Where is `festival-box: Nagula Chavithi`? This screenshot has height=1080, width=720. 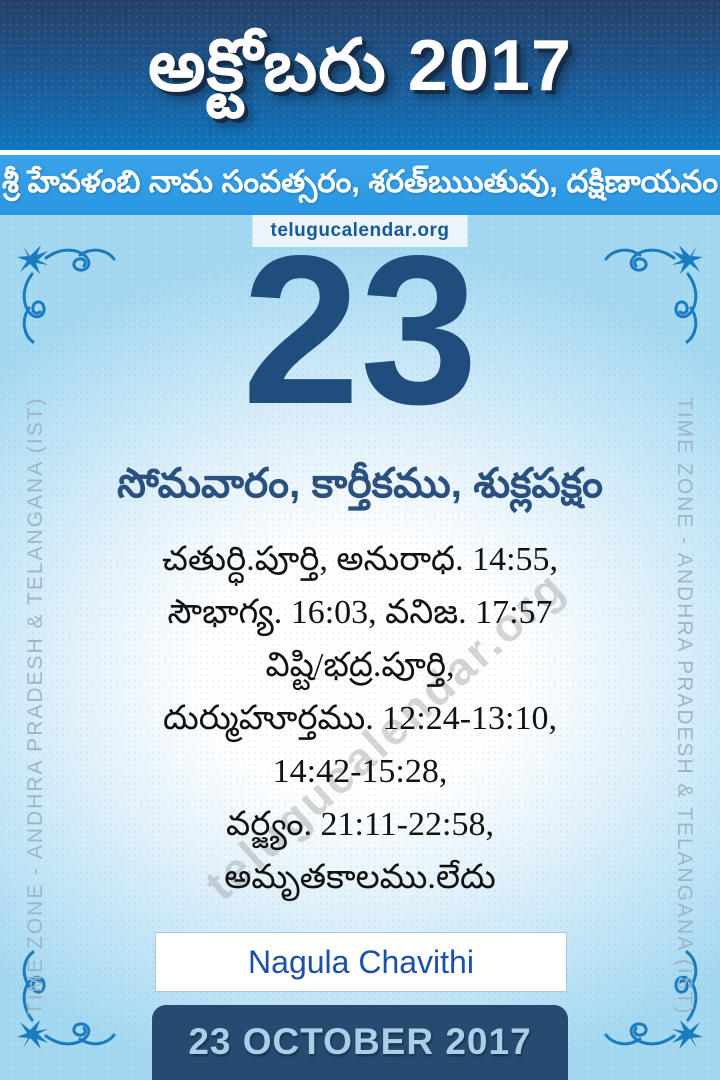 festival-box: Nagula Chavithi is located at coordinates (361, 962).